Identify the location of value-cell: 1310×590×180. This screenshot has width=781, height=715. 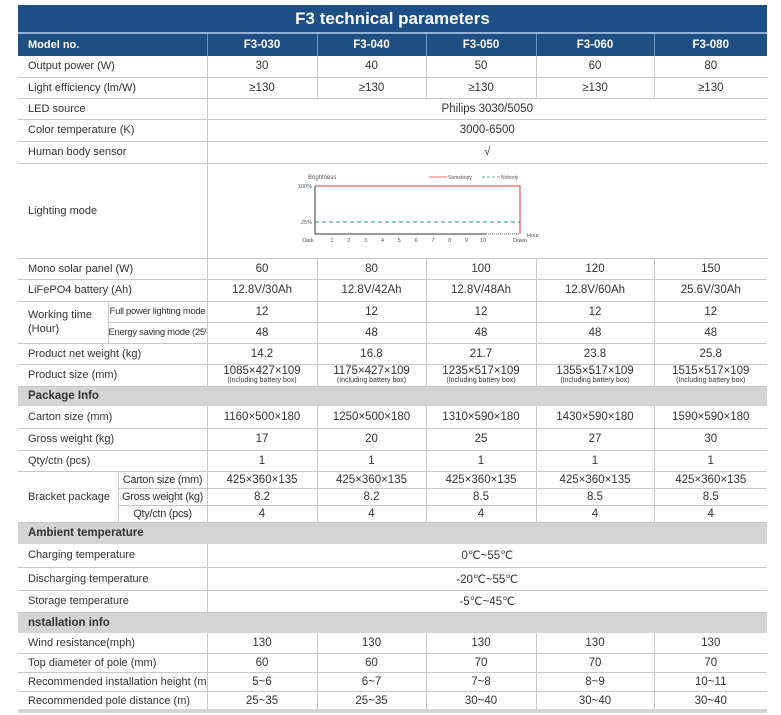
(480, 417).